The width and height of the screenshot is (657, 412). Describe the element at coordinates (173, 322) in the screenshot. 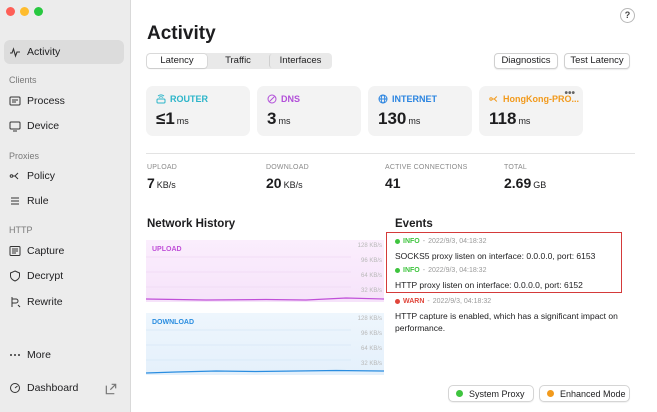

I see `download-chart-label: DOWNLOAD` at that location.